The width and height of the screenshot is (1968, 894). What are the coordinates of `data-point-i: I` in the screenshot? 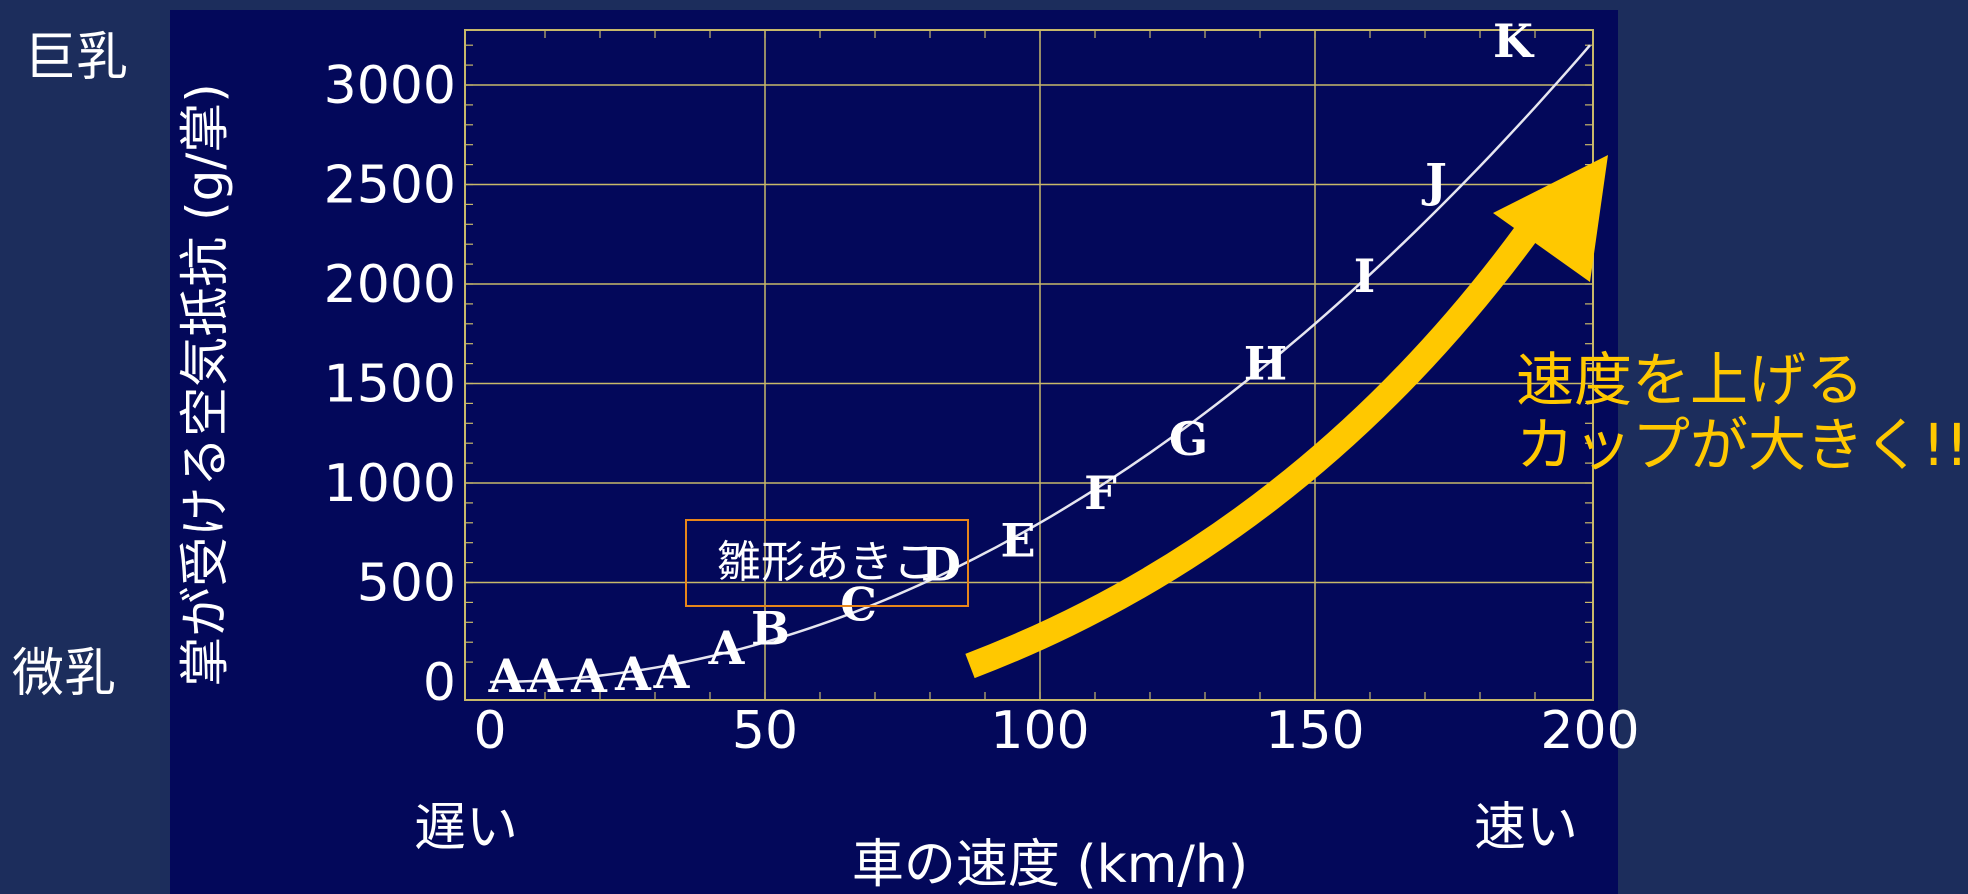 It's located at (1365, 276).